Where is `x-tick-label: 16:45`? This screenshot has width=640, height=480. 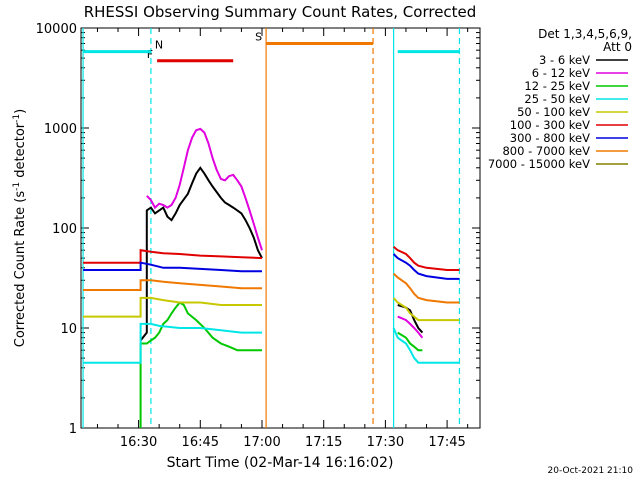
x-tick-label: 16:45 is located at coordinates (200, 442).